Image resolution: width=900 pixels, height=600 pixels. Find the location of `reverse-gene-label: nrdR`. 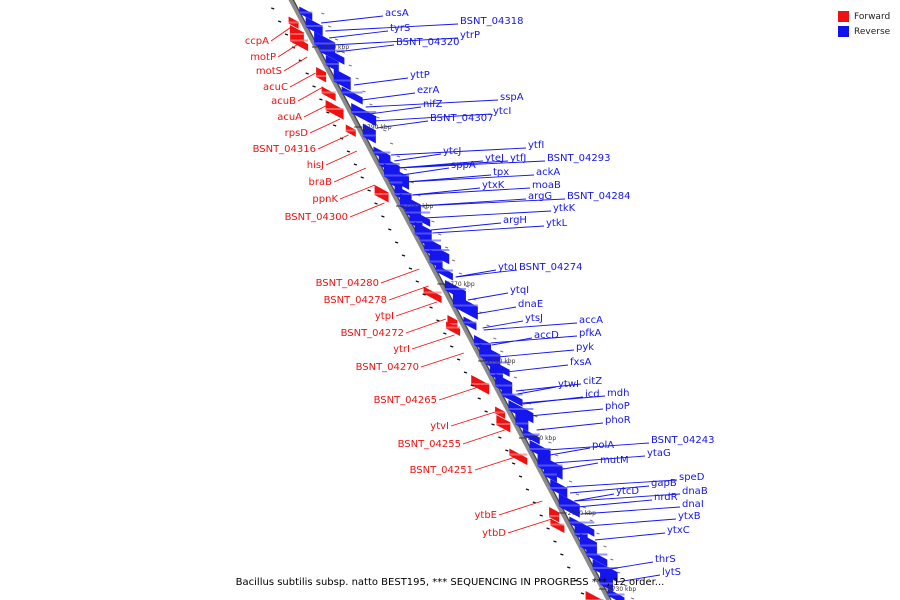

reverse-gene-label: nrdR is located at coordinates (666, 497).